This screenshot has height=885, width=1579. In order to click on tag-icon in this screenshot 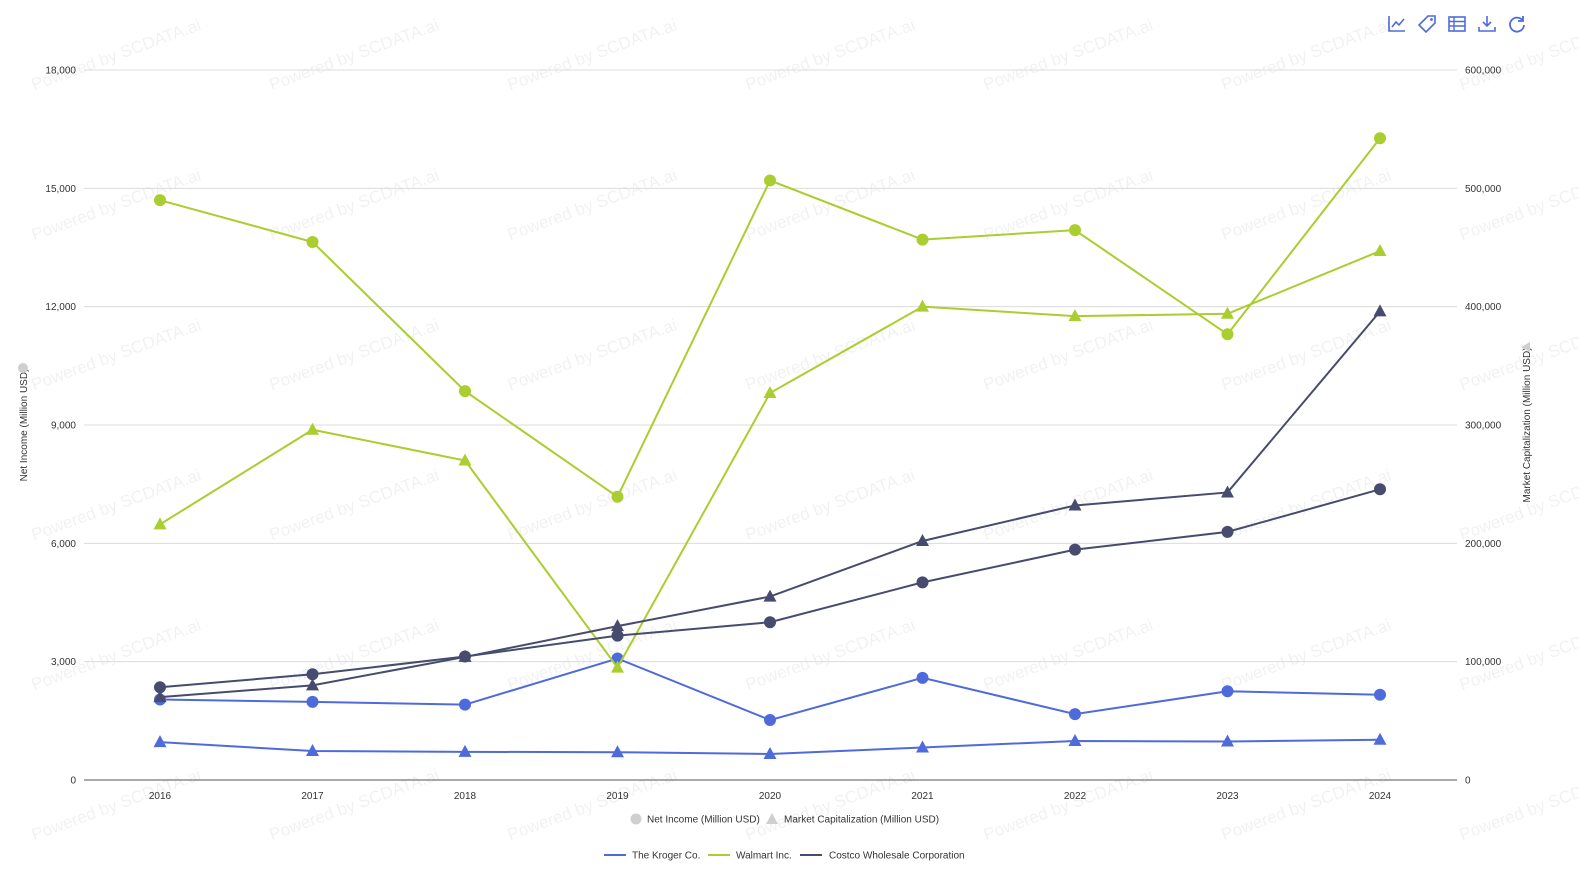, I will do `click(1427, 24)`.